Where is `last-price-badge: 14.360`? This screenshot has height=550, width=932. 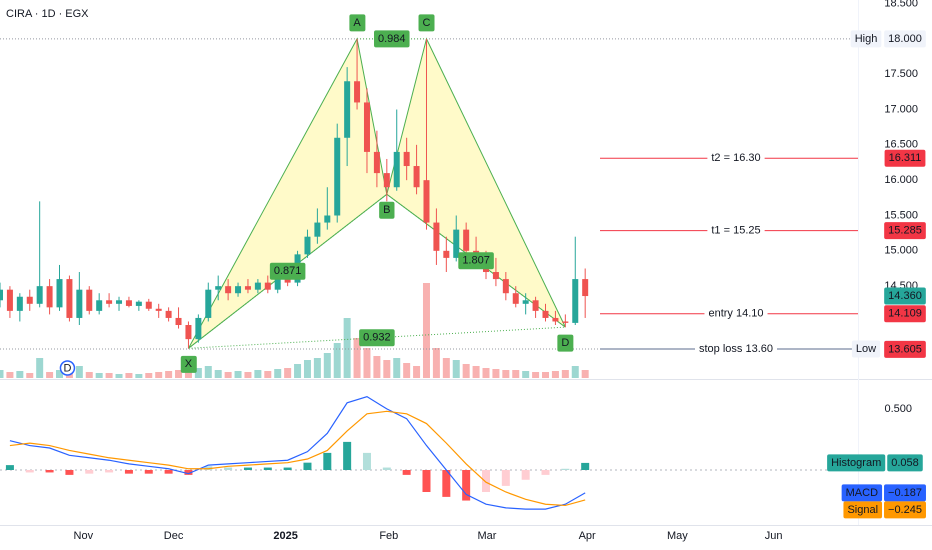
last-price-badge: 14.360 is located at coordinates (905, 296).